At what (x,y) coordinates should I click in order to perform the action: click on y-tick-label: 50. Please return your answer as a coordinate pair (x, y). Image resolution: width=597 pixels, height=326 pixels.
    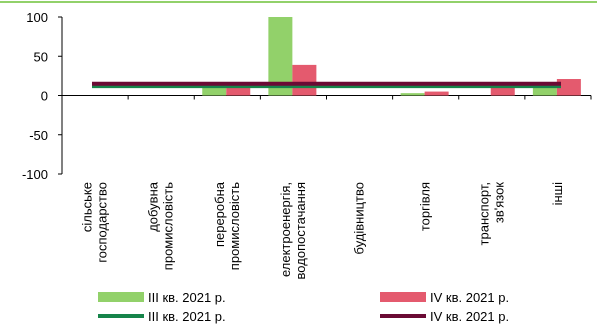
    Looking at the image, I should click on (41, 56).